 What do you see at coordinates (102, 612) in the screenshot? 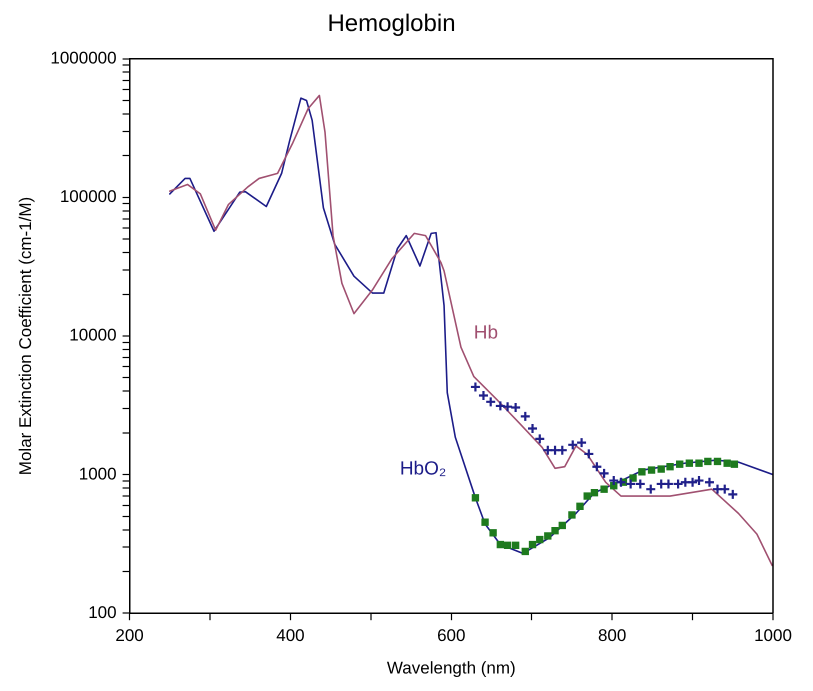
I see `y-tick-label: 100` at bounding box center [102, 612].